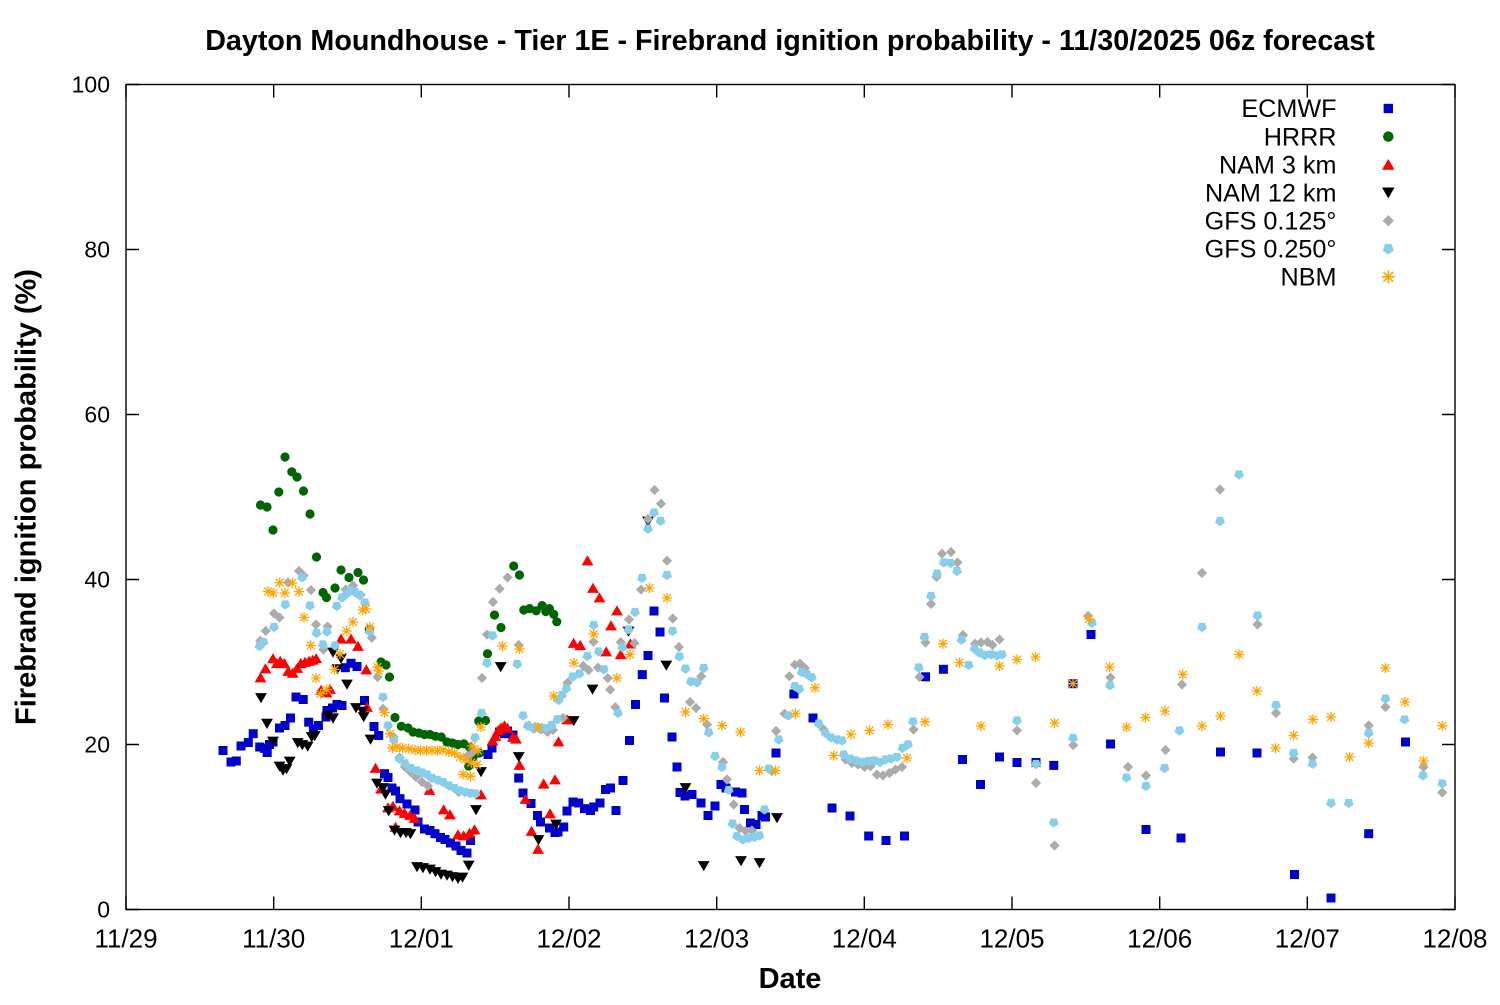 The width and height of the screenshot is (1500, 1005). What do you see at coordinates (1271, 193) in the screenshot?
I see `svg-text: NAM 12 km` at bounding box center [1271, 193].